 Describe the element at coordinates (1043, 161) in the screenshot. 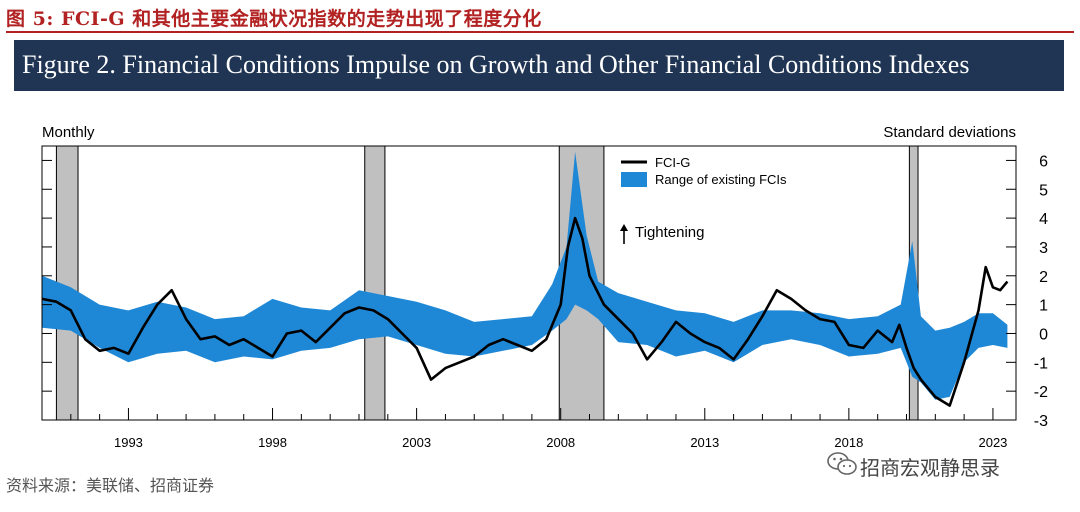

I see `y-tick-label: 6` at that location.